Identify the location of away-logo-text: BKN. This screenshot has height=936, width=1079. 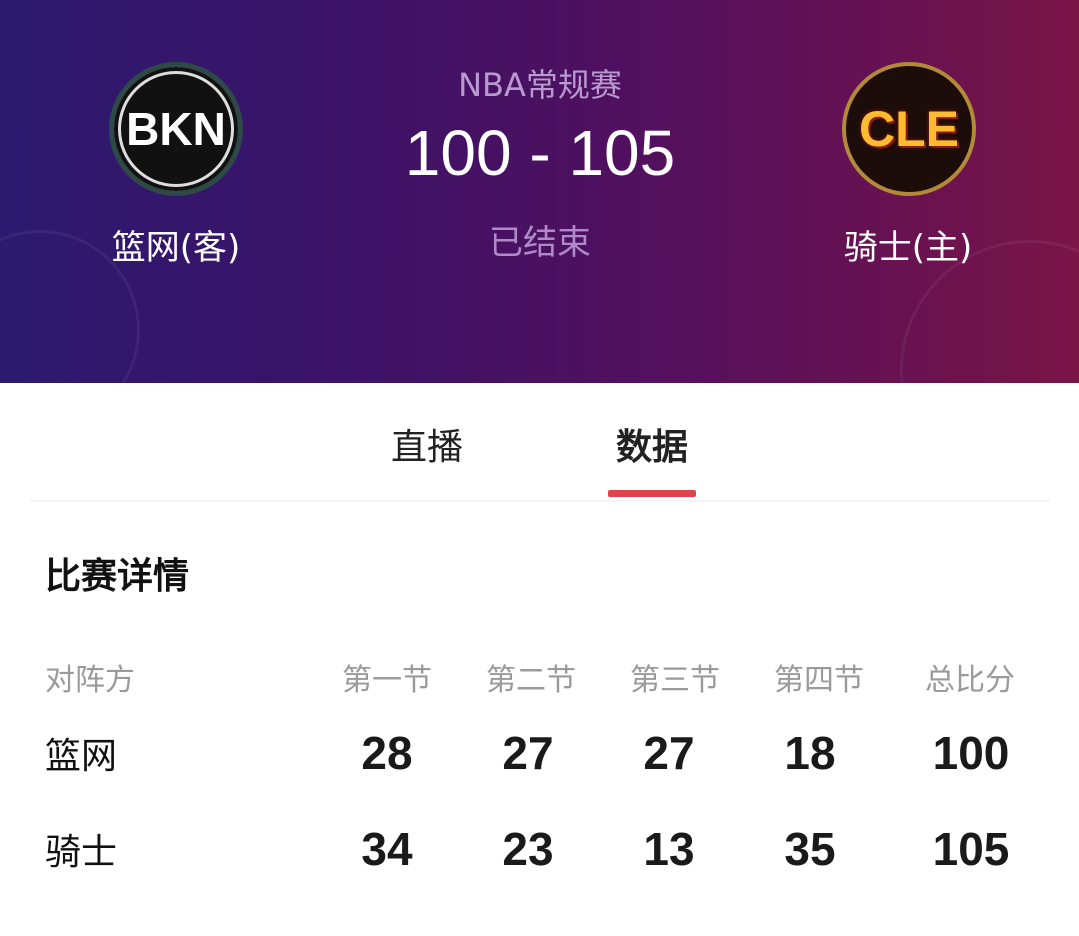
(176, 129).